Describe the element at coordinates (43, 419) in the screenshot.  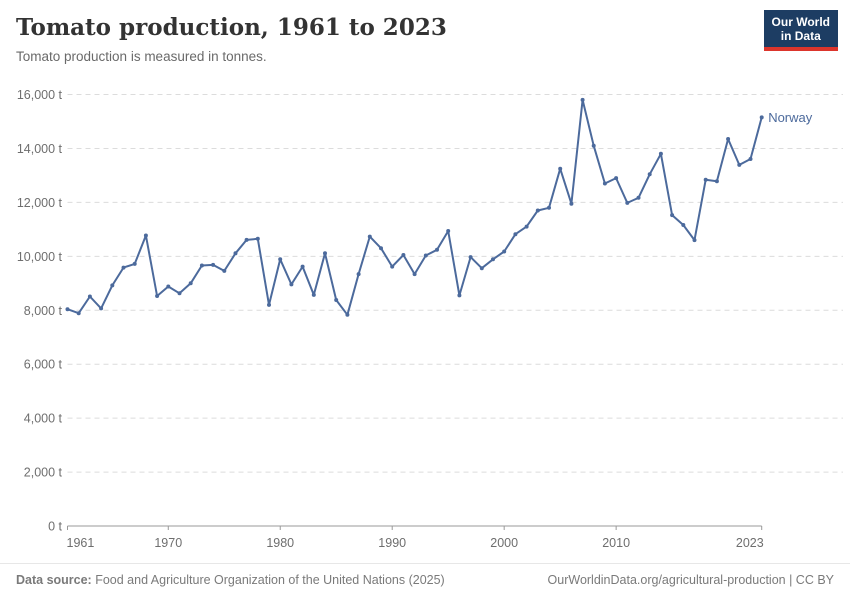
I see `y-tick-label: 4,000 t` at that location.